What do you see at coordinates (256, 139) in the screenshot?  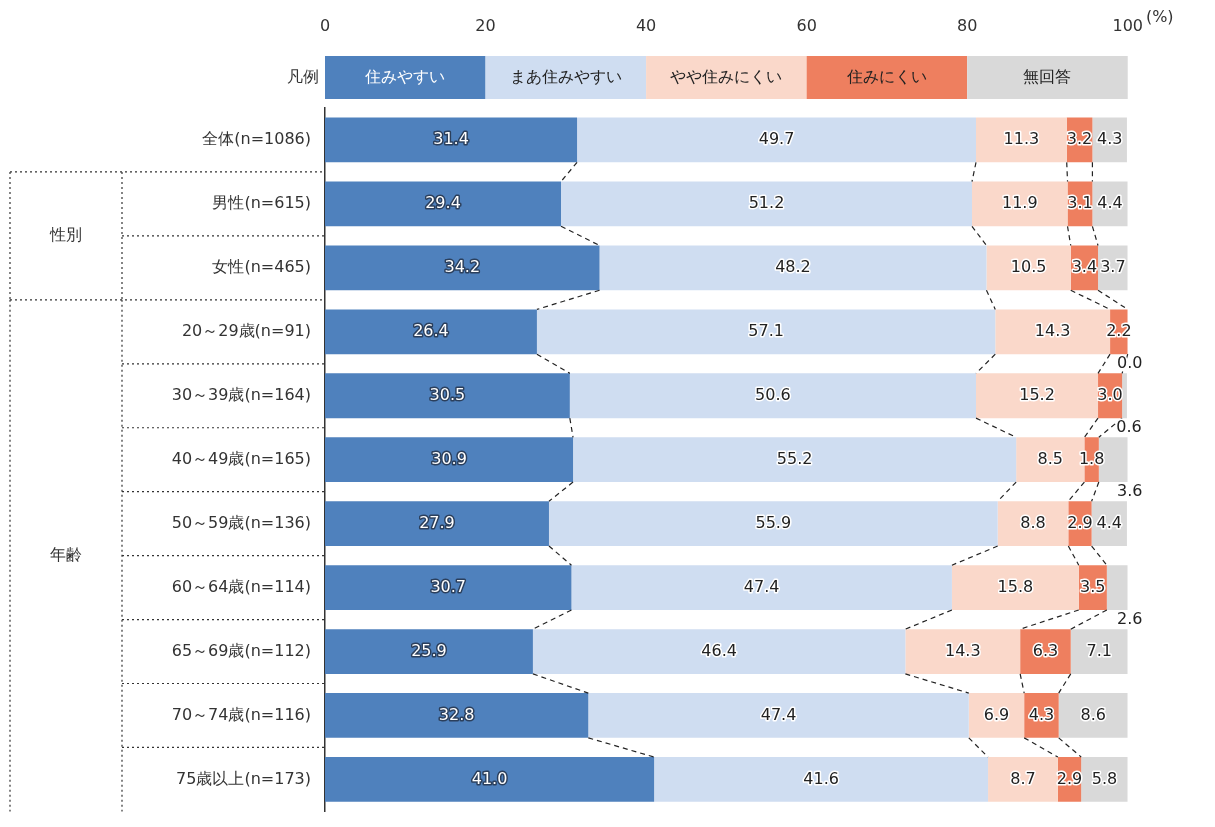 I see `y-tick-label: 全体(n=1086)` at bounding box center [256, 139].